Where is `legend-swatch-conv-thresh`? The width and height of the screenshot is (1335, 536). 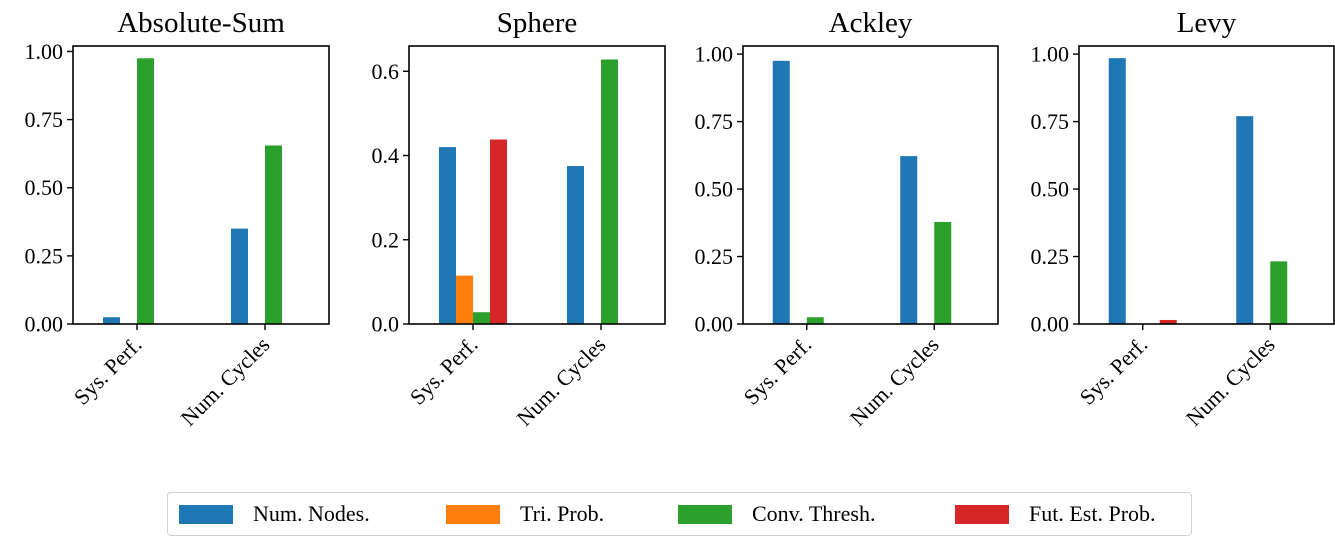
legend-swatch-conv-thresh is located at coordinates (705, 514).